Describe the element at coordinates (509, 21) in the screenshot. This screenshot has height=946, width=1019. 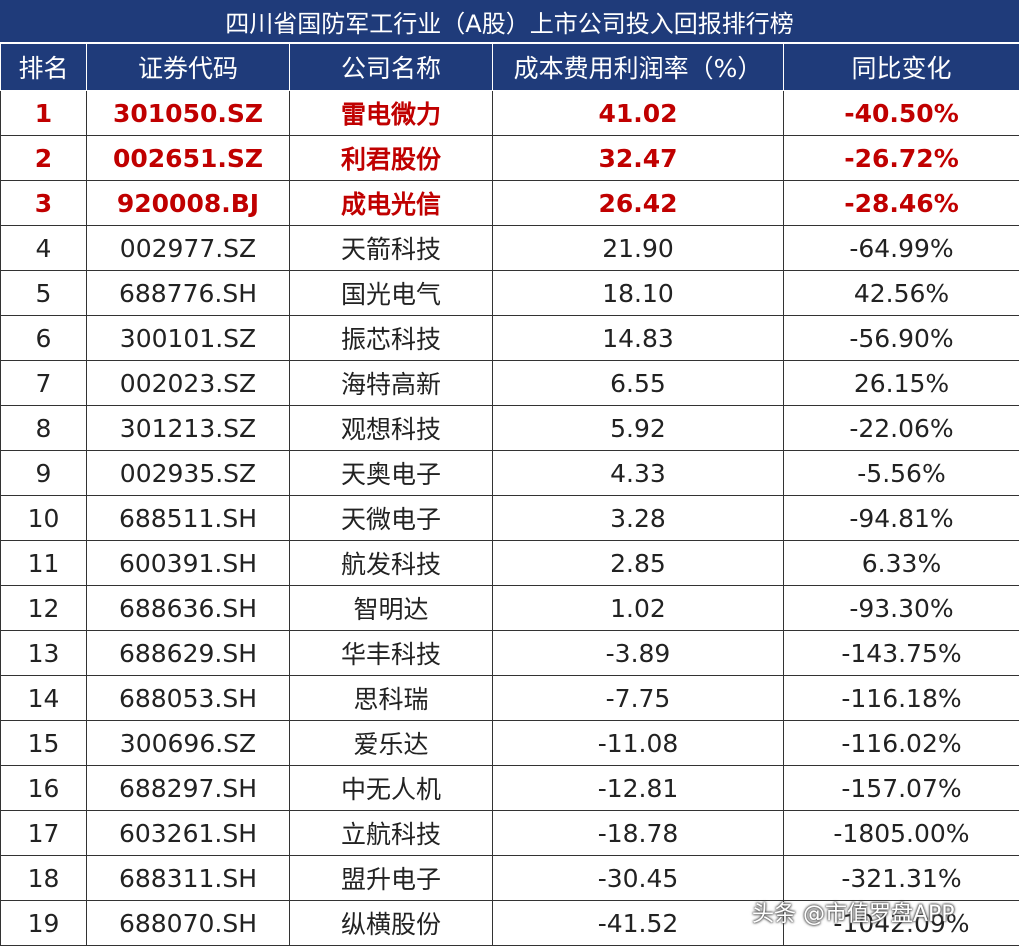
I see `table-title: 四川省国防军工行业（A股）上市公司投入回报排行榜` at that location.